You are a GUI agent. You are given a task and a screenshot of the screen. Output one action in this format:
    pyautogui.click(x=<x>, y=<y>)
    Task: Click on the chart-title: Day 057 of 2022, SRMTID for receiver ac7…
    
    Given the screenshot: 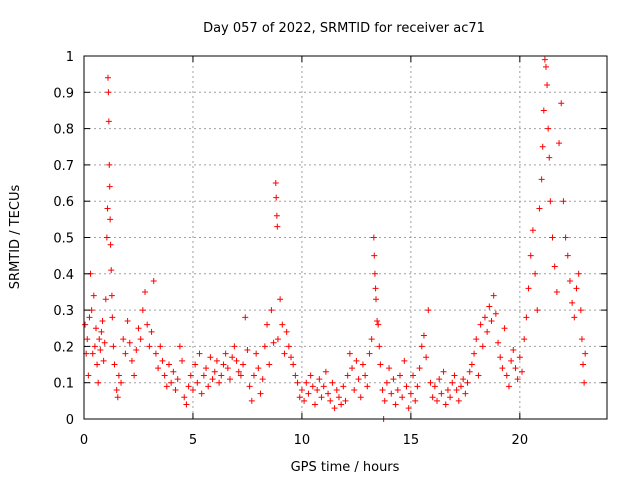 What is the action you would take?
    pyautogui.click(x=344, y=28)
    